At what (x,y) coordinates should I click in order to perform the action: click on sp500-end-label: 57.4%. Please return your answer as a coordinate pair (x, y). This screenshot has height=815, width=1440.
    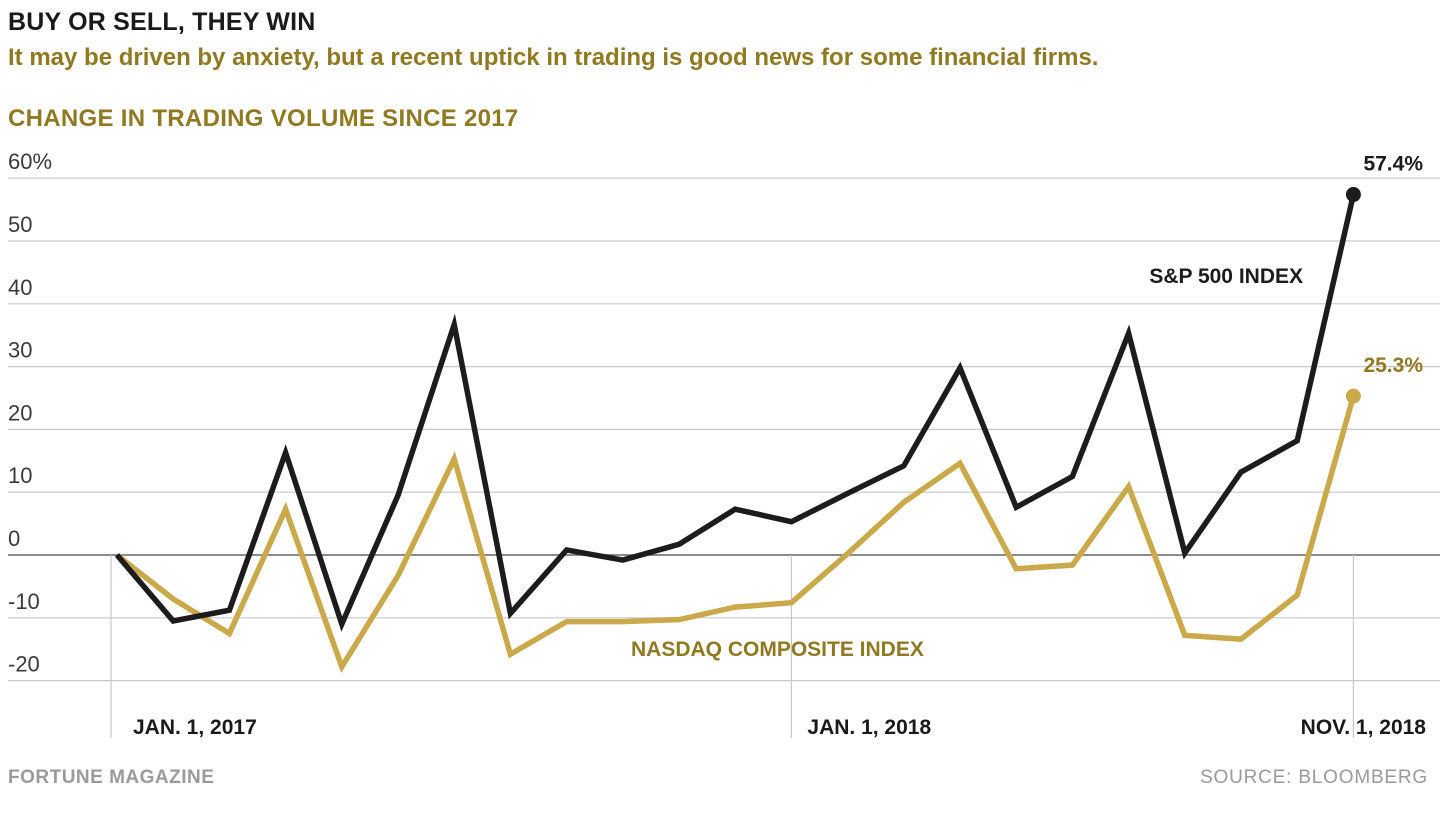
    Looking at the image, I should click on (1393, 164).